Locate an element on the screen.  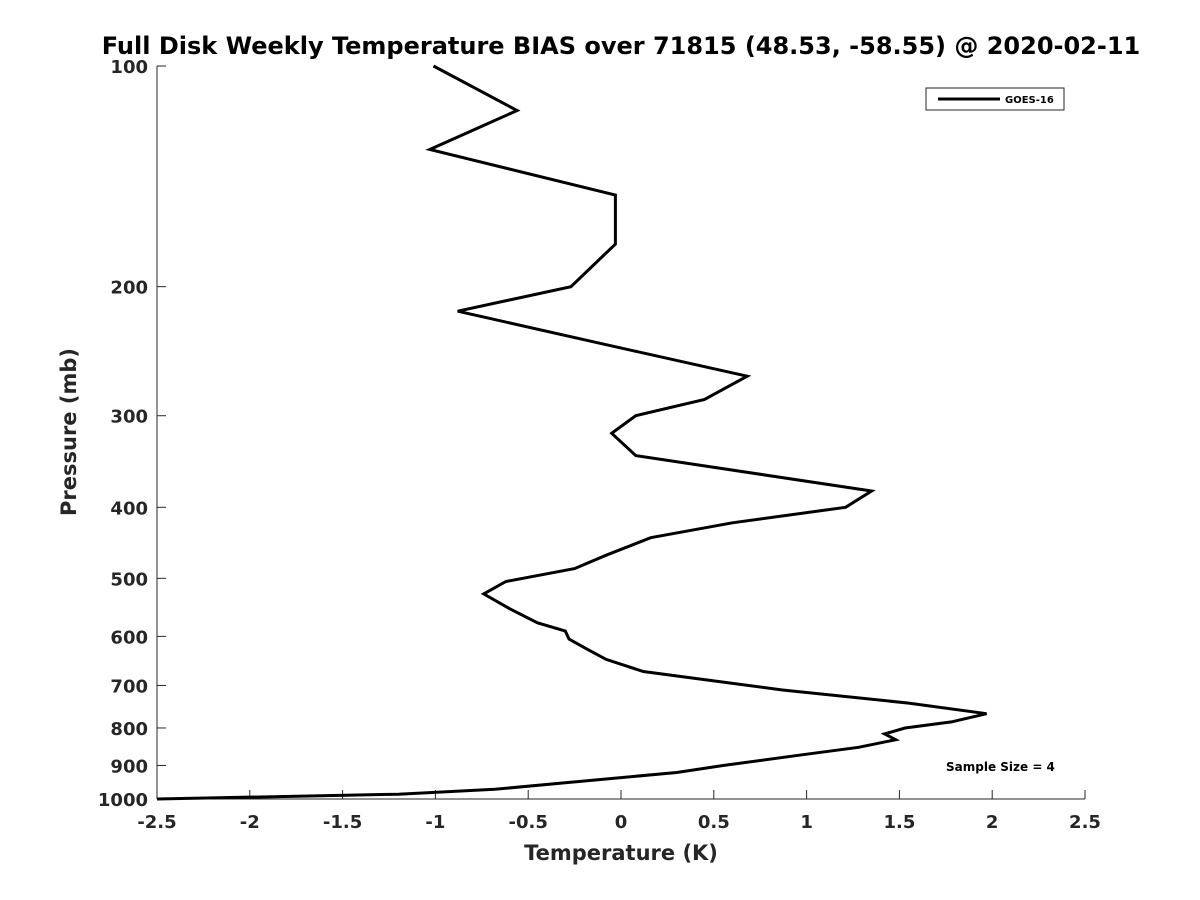
y-axis-label: Pressure (mb) is located at coordinates (69, 432).